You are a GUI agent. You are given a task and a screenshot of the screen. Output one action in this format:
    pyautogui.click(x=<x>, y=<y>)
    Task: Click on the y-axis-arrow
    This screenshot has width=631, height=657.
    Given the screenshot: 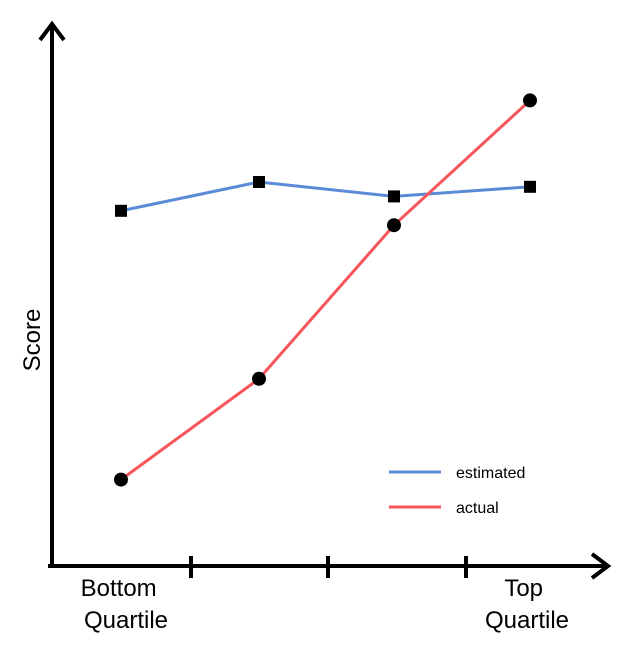 What is the action you would take?
    pyautogui.click(x=52, y=31)
    